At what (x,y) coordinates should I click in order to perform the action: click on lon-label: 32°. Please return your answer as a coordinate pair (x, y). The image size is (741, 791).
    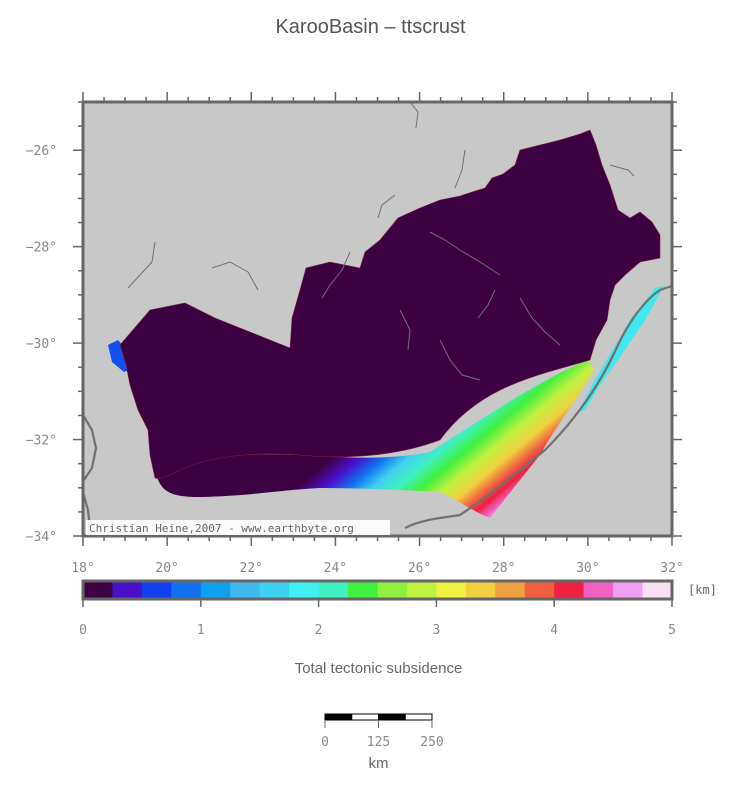
    Looking at the image, I should click on (671, 568).